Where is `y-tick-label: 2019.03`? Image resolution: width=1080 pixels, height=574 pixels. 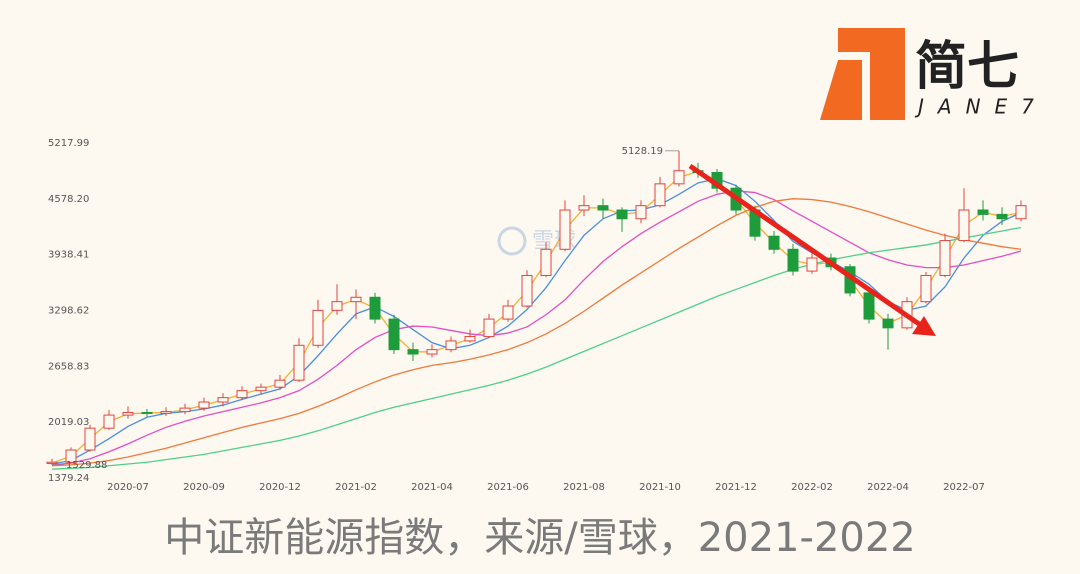 y-tick-label: 2019.03 is located at coordinates (68, 422).